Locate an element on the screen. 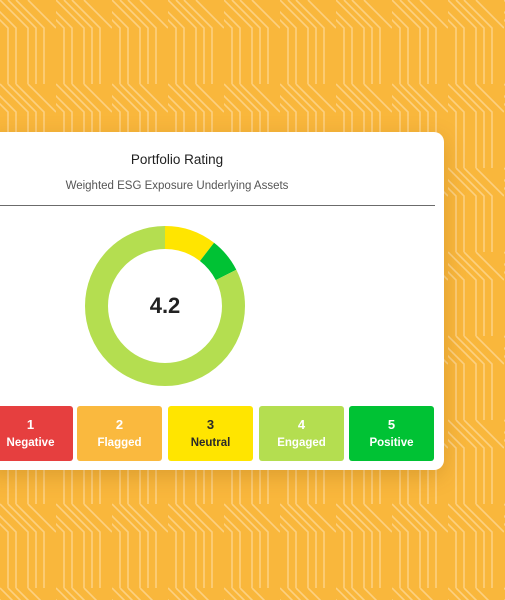 The image size is (505, 600). card-title: Portfolio Rating is located at coordinates (177, 159).